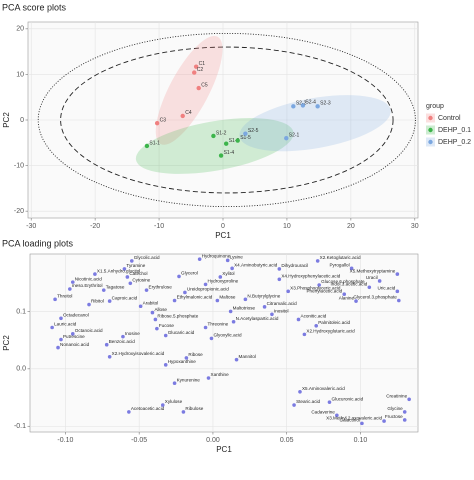  I want to click on point-label: X4.Aminobutyric.acid, so click(256, 265).